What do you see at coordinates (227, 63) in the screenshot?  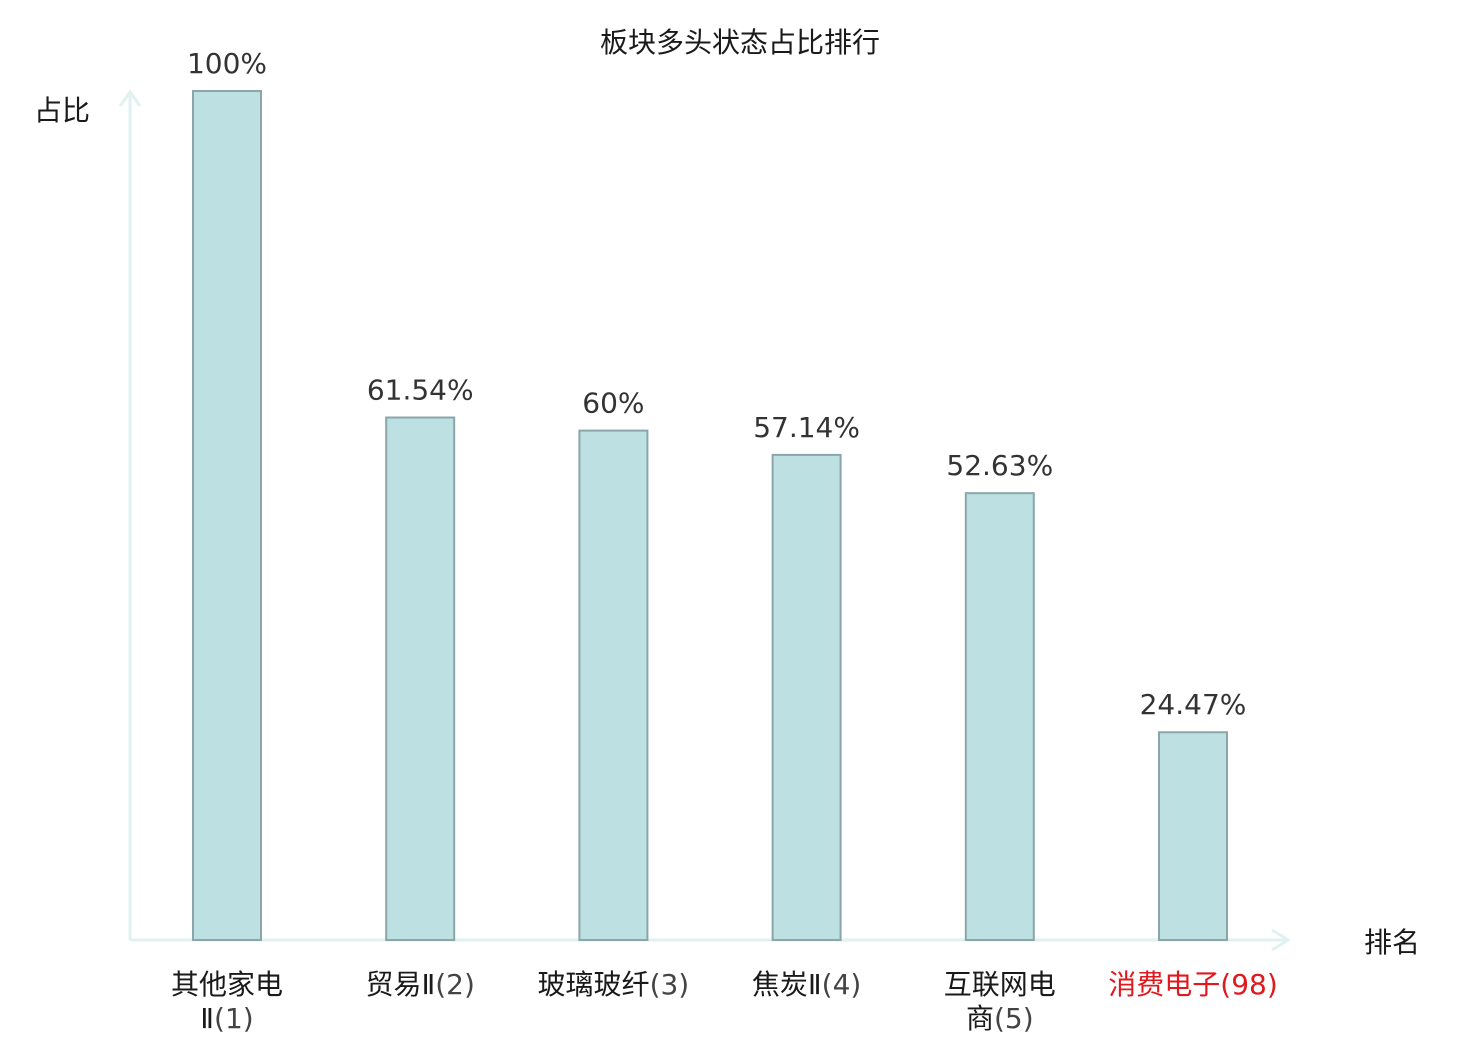 I see `data-label-1: 100%` at bounding box center [227, 63].